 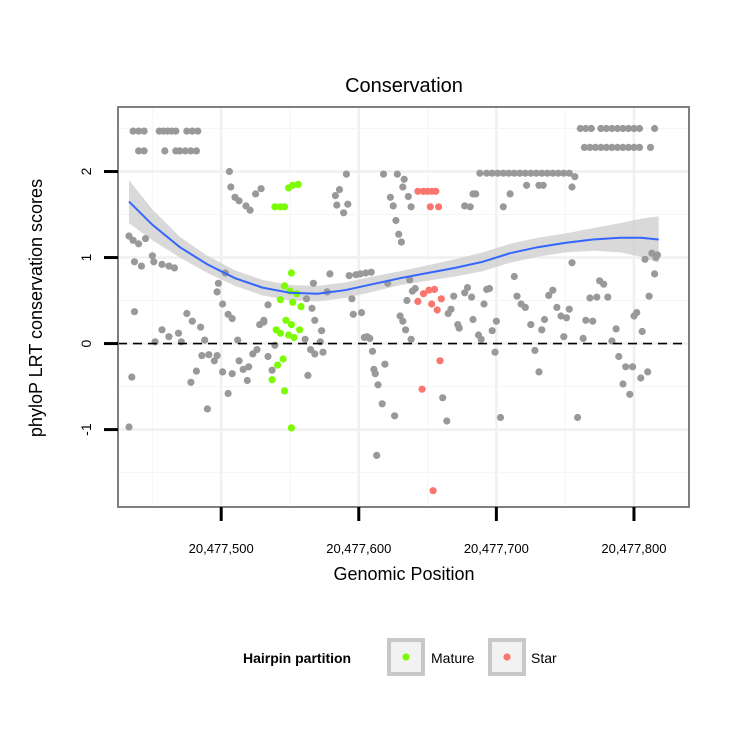 What do you see at coordinates (404, 86) in the screenshot?
I see `chart-title: Conservation` at bounding box center [404, 86].